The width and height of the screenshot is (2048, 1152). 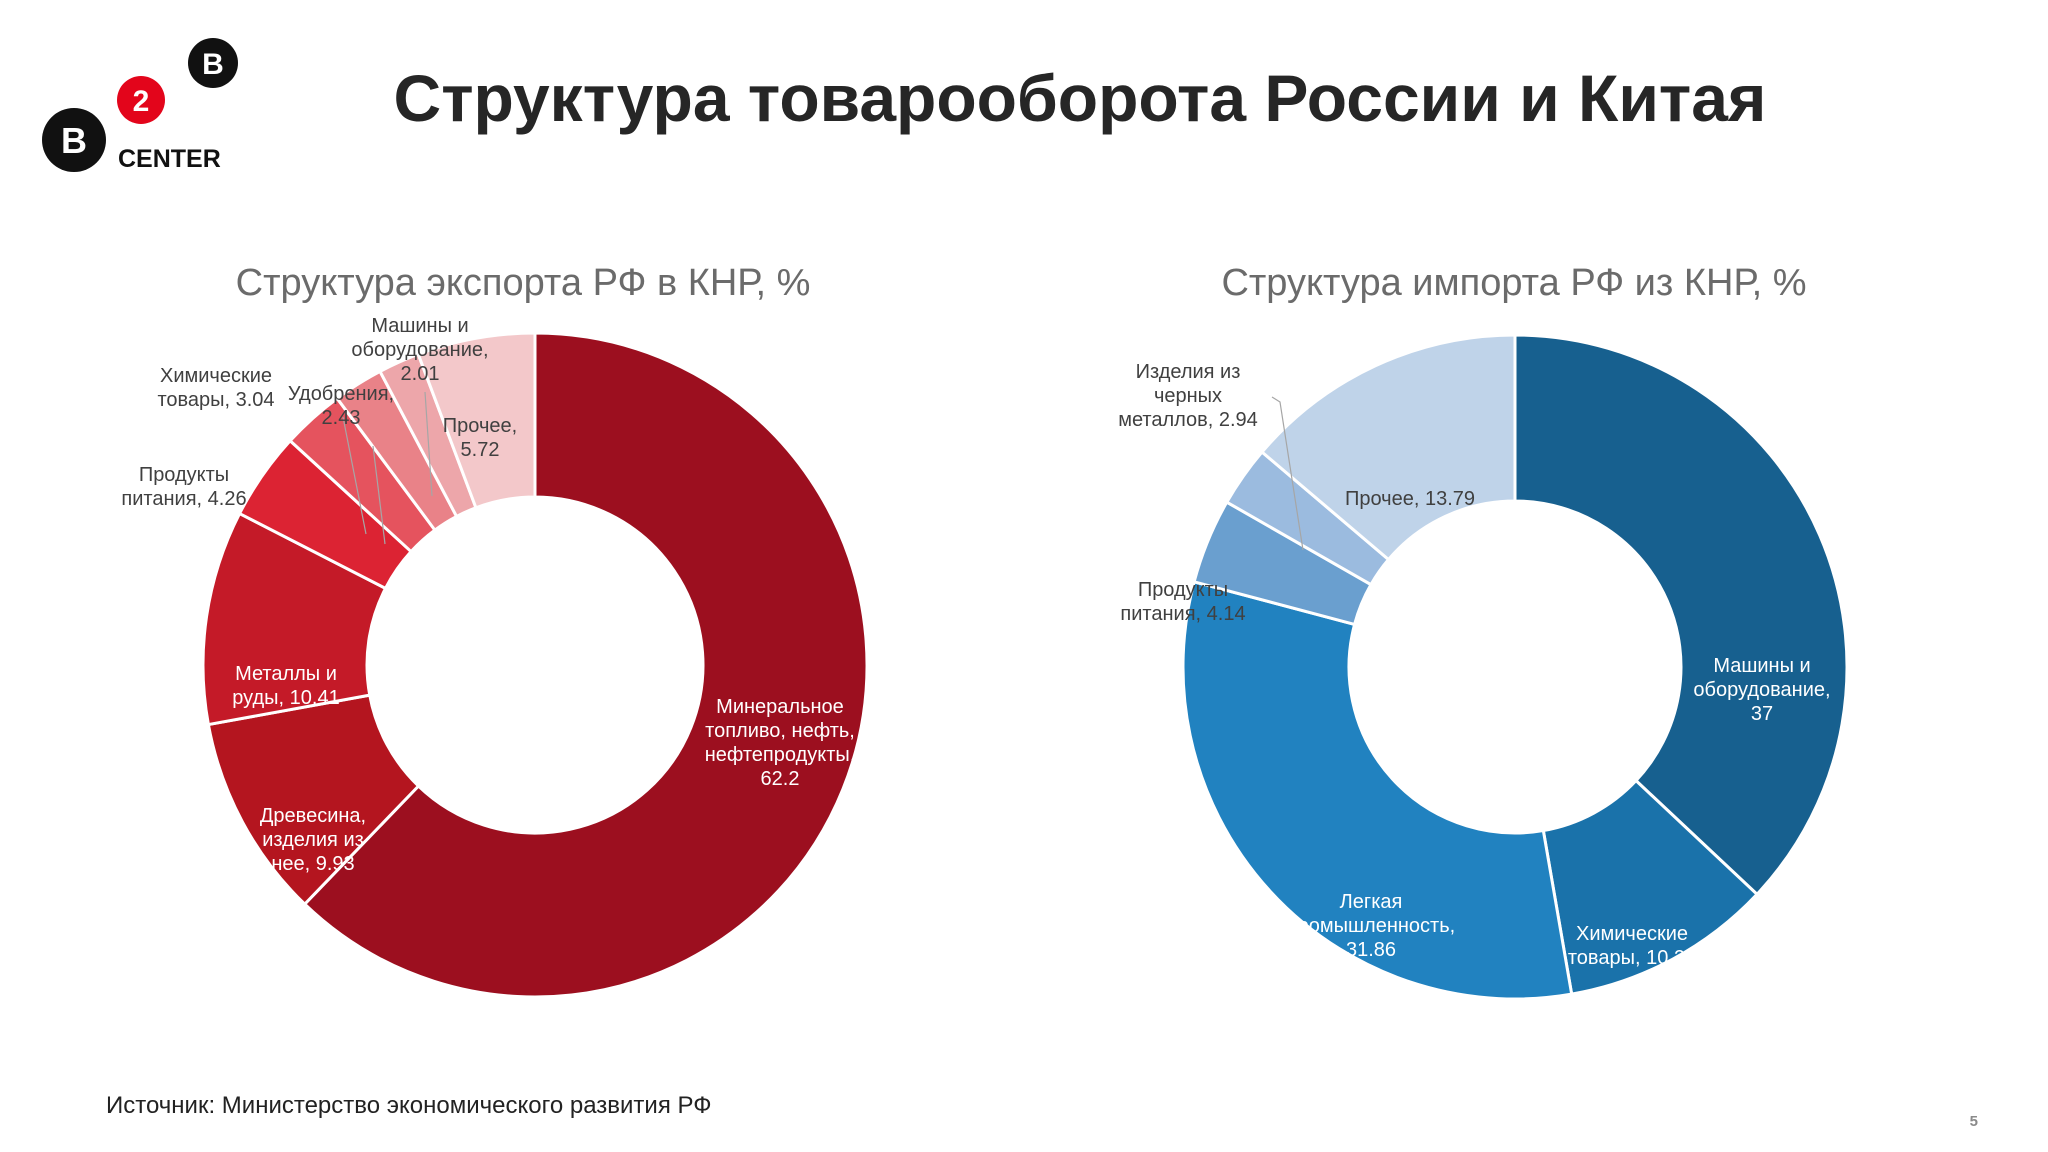 What do you see at coordinates (183, 487) in the screenshot?
I see `export-data-label-4: Продукты питания, 4.26` at bounding box center [183, 487].